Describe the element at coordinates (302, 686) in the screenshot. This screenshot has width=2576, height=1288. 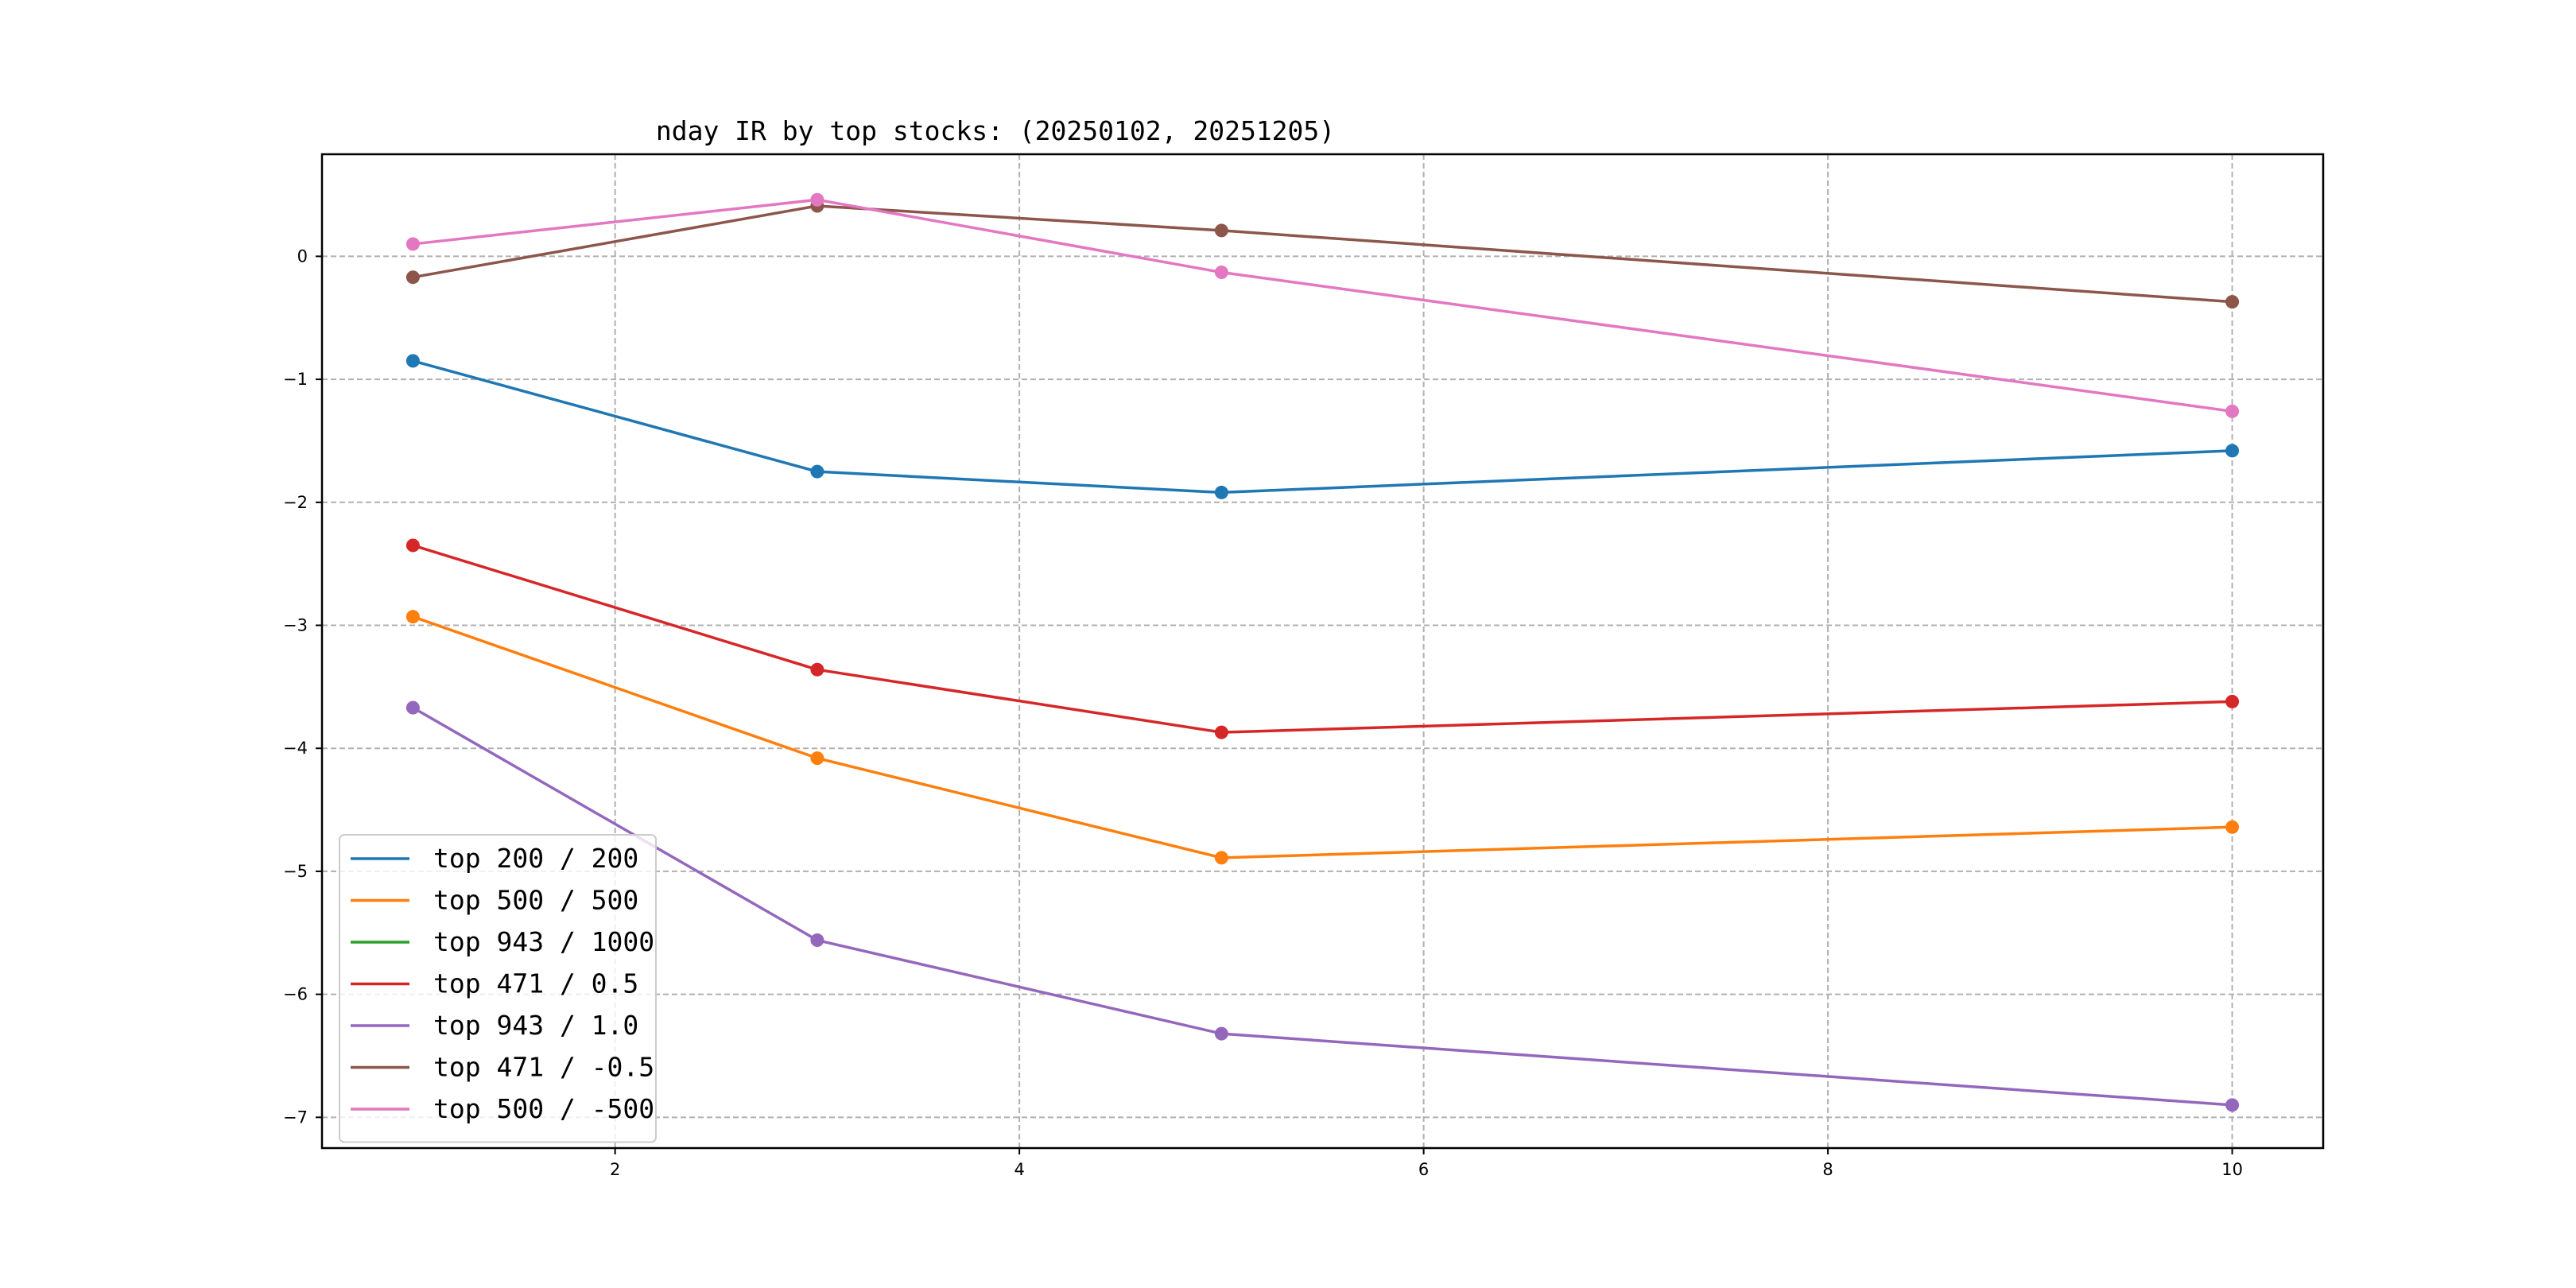
I see `y-axis: 0 −1 −2 −3 −4 −5 −6 −7` at that location.